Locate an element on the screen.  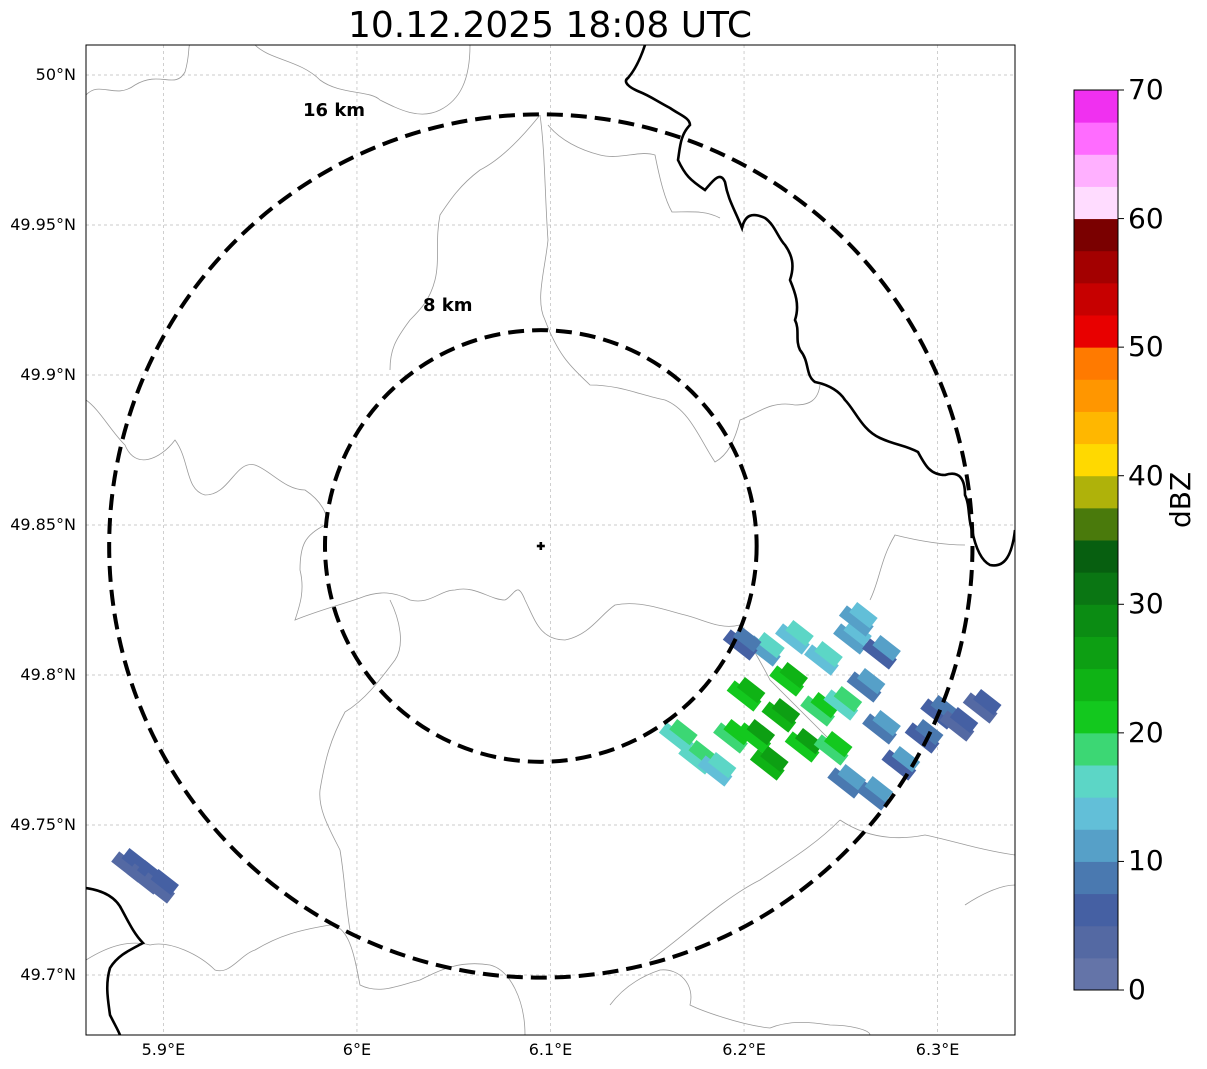
ring-label-16km: 16 km is located at coordinates (334, 110).